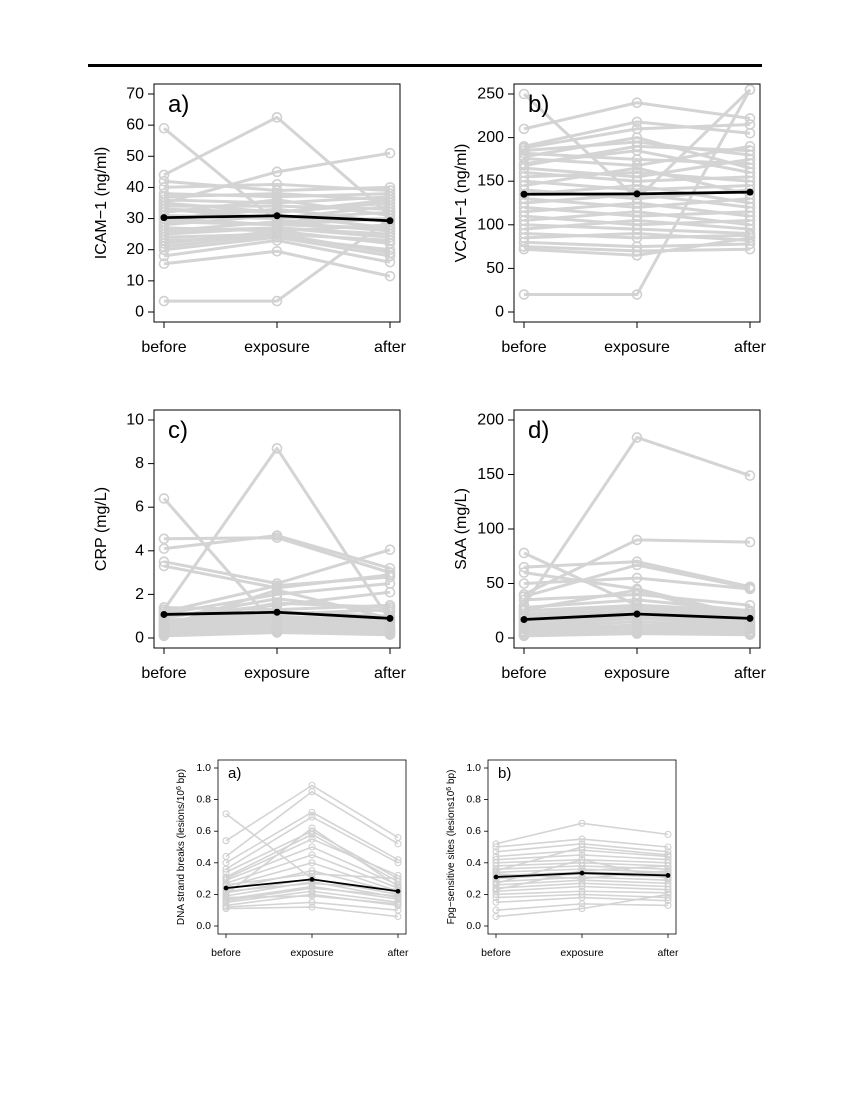 The height and width of the screenshot is (1098, 850). Describe the element at coordinates (203, 800) in the screenshot. I see `y-tick-label: 0.8` at that location.